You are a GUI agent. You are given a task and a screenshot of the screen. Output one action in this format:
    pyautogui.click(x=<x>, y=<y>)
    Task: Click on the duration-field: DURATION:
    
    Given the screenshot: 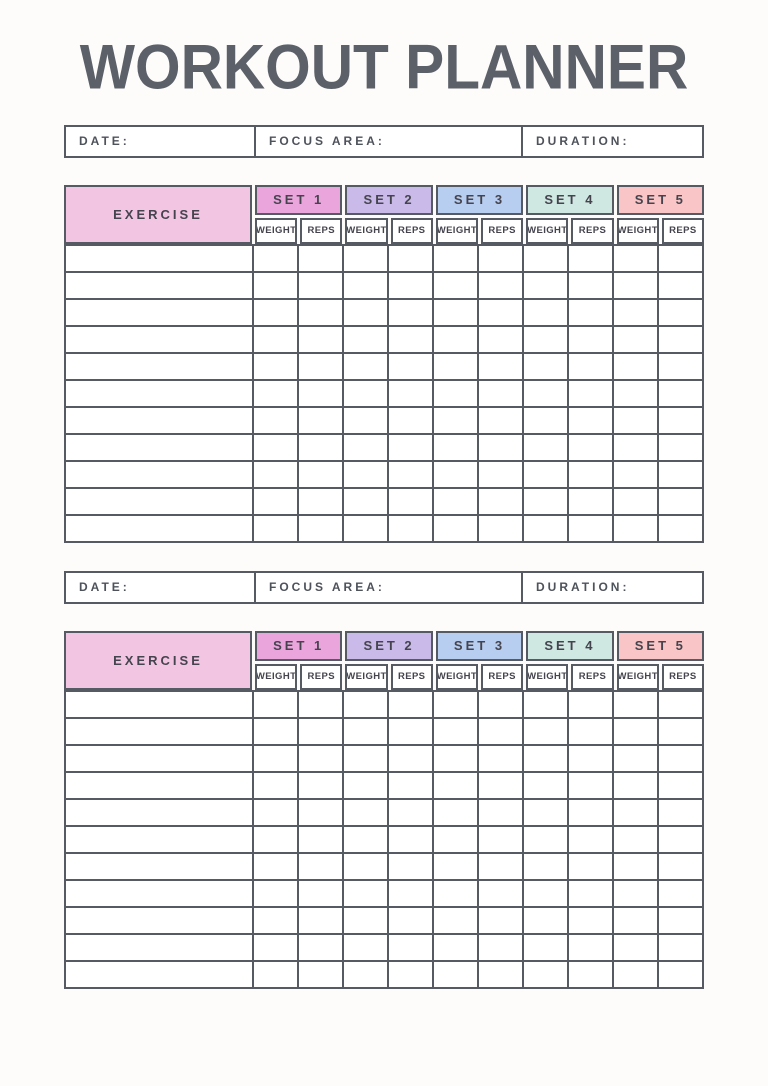 What is the action you would take?
    pyautogui.click(x=611, y=141)
    